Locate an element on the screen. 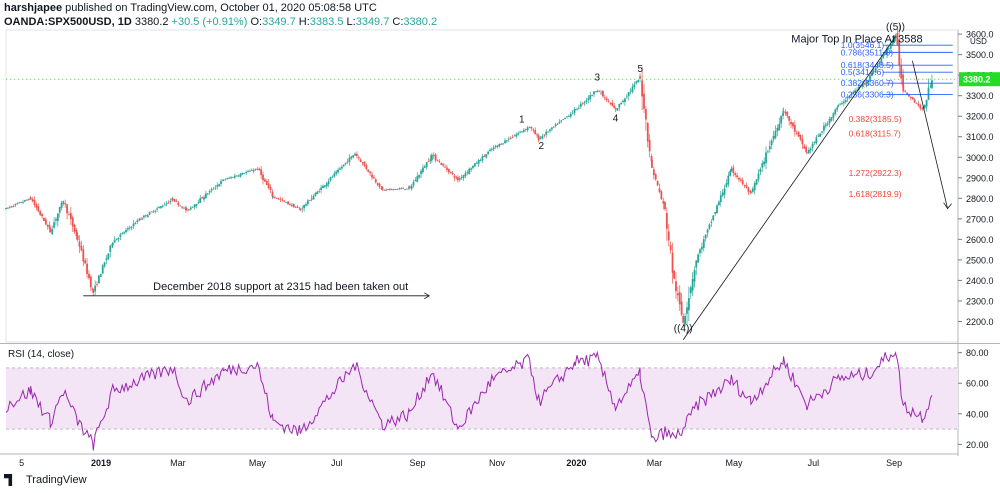  symbol-label: OANDA:SPX500USD, 1D is located at coordinates (68, 22).